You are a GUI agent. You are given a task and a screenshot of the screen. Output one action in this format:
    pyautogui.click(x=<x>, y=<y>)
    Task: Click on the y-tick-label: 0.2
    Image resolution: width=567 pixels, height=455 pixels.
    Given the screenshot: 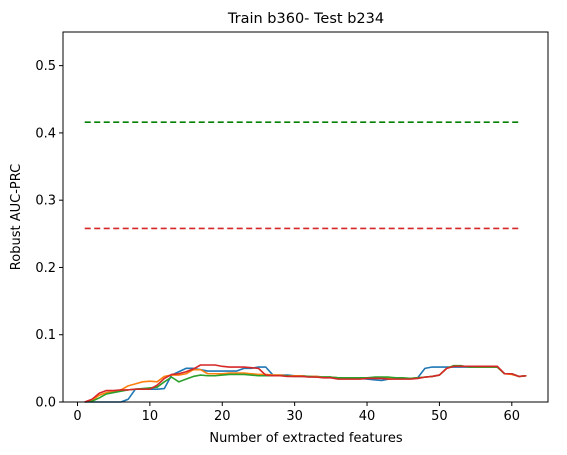 What is the action you would take?
    pyautogui.click(x=45, y=268)
    